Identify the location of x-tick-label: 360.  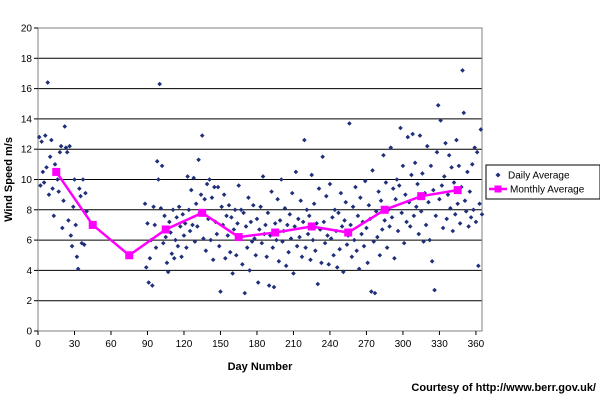
(476, 344).